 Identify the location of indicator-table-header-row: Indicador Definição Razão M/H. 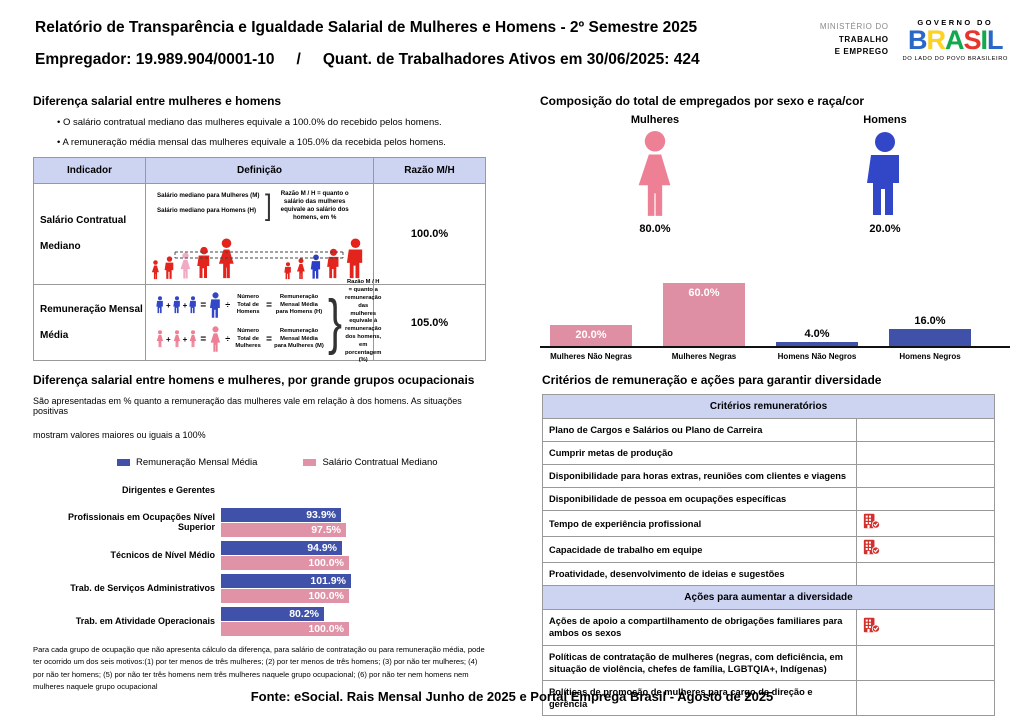
(259, 170).